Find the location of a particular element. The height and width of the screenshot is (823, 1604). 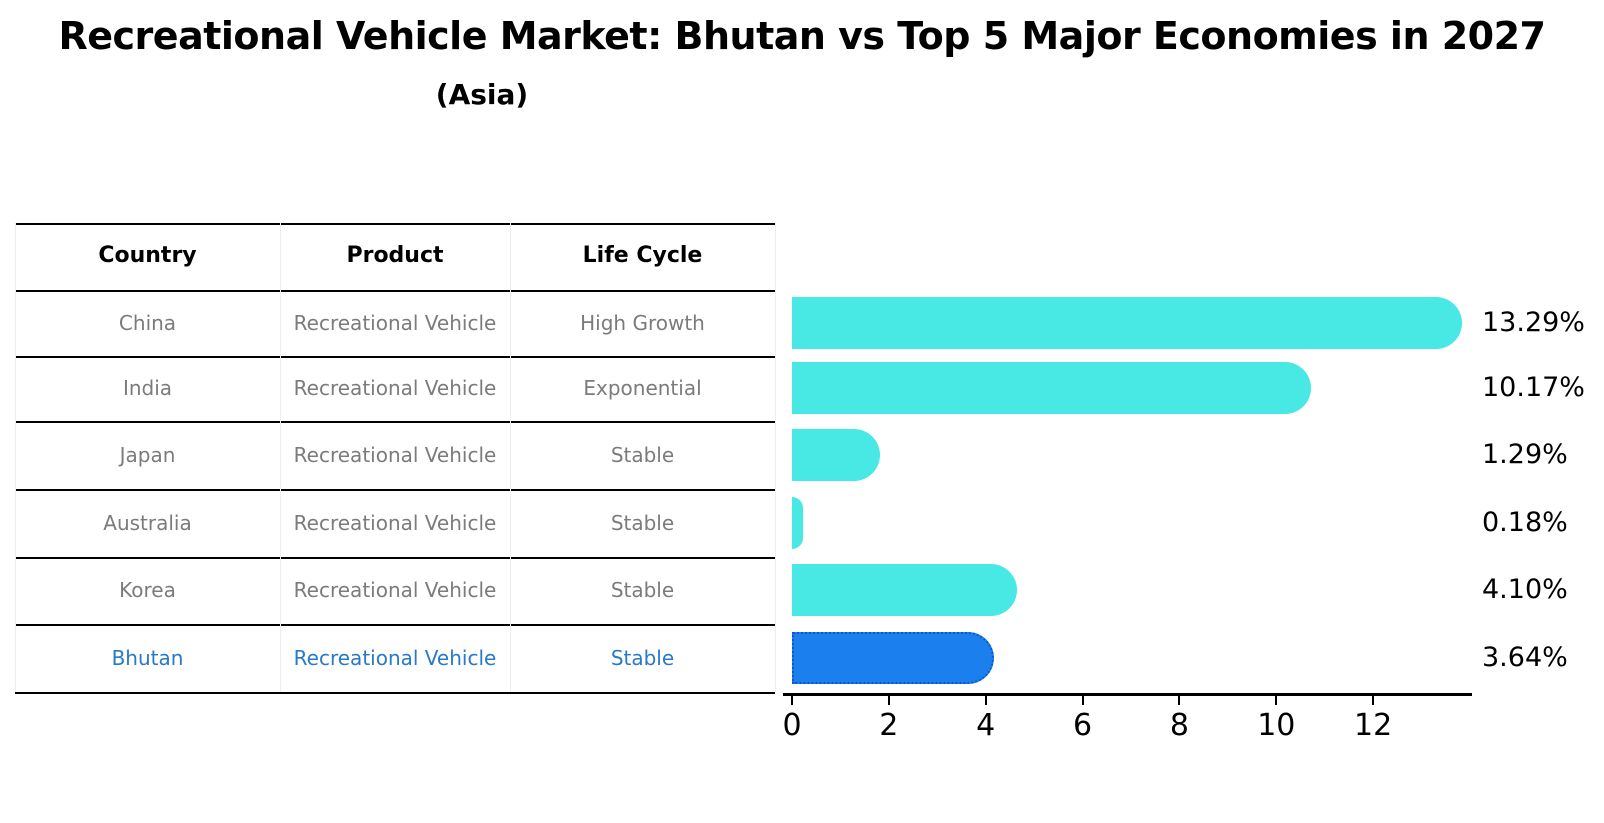

bar-australia is located at coordinates (797, 523).